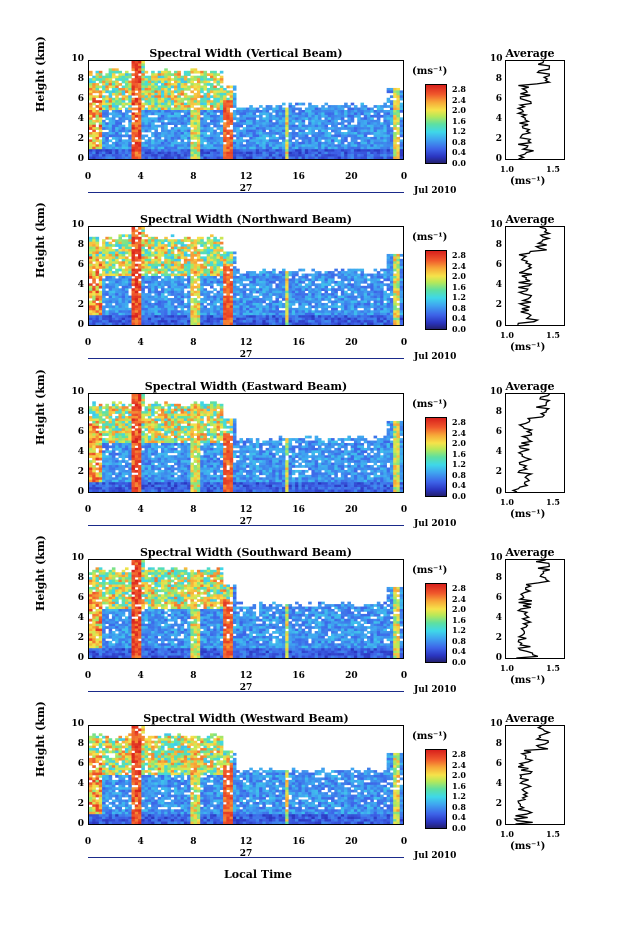  I want to click on colorbar, so click(436, 124).